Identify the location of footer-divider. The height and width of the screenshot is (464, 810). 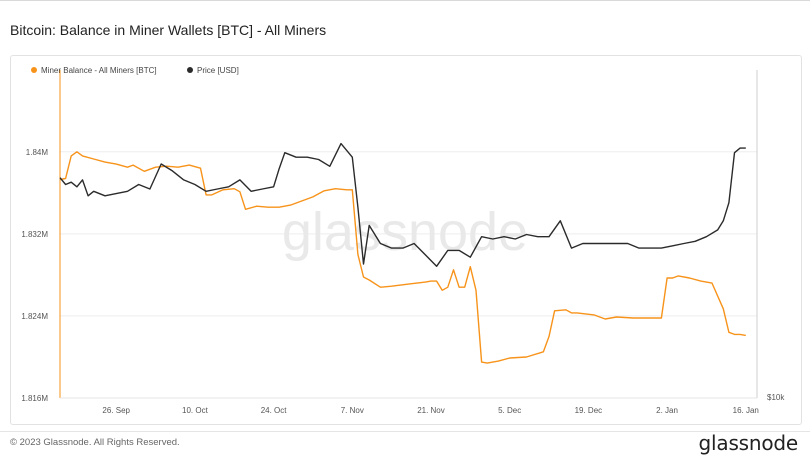
(405, 431).